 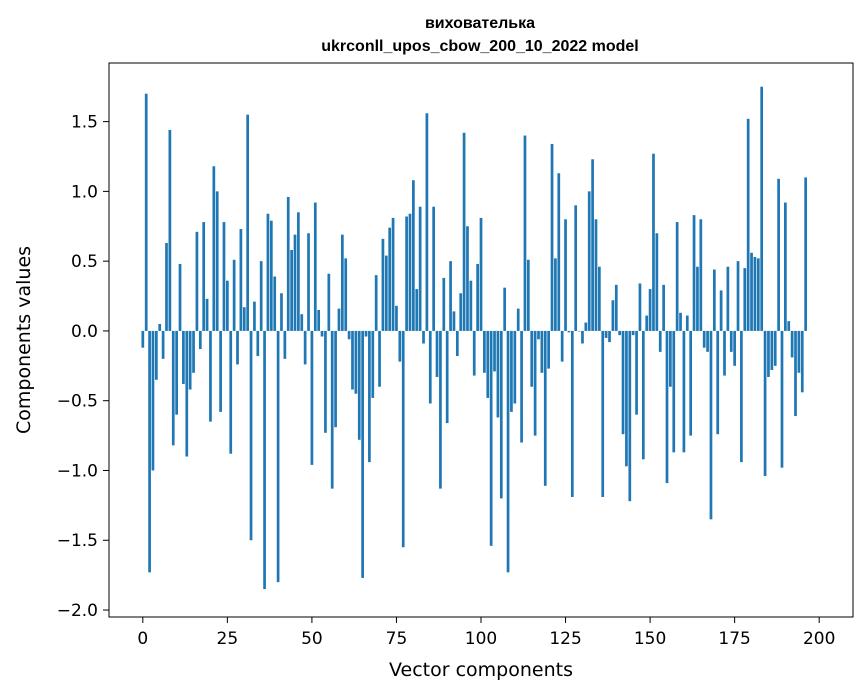 What do you see at coordinates (479, 46) in the screenshot?
I see `chart-subtitle: ukrconll_upos_cbow_200_10_2022 model` at bounding box center [479, 46].